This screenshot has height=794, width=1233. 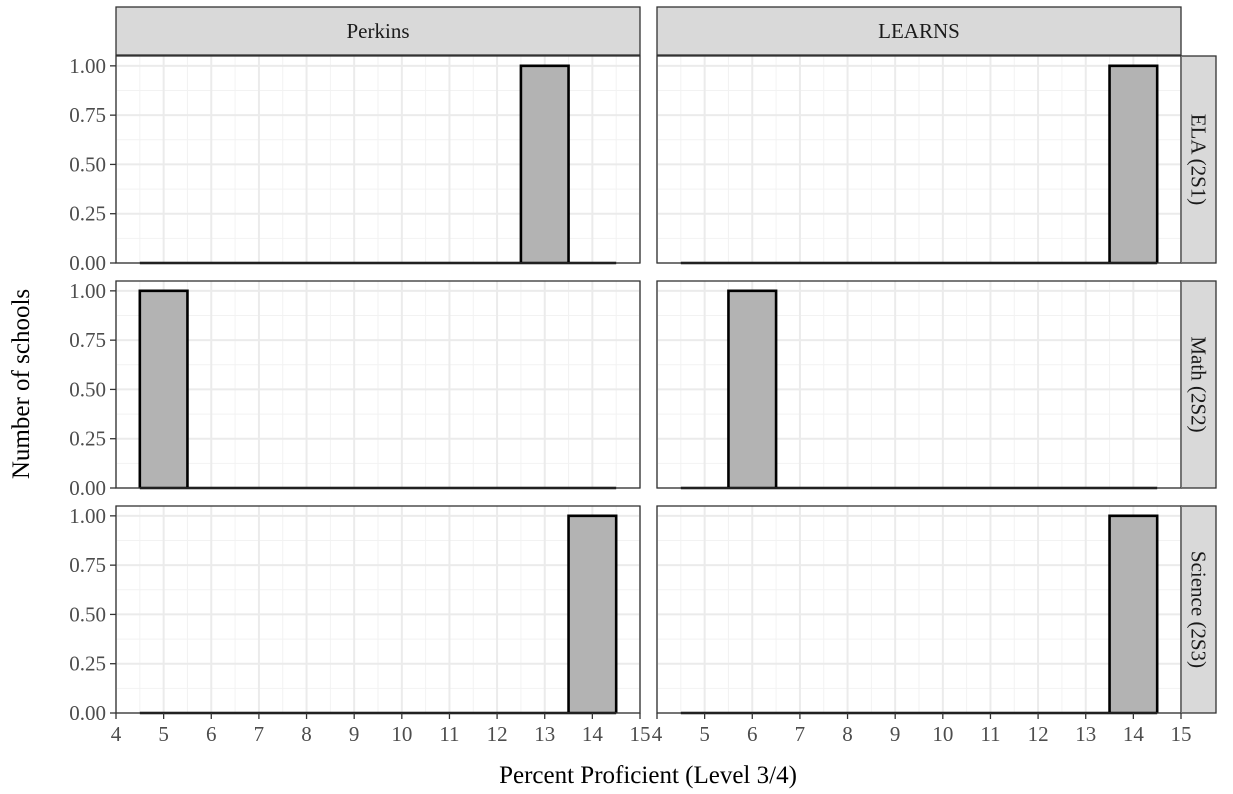 I want to click on panel-learns-math-2s2, so click(x=919, y=385).